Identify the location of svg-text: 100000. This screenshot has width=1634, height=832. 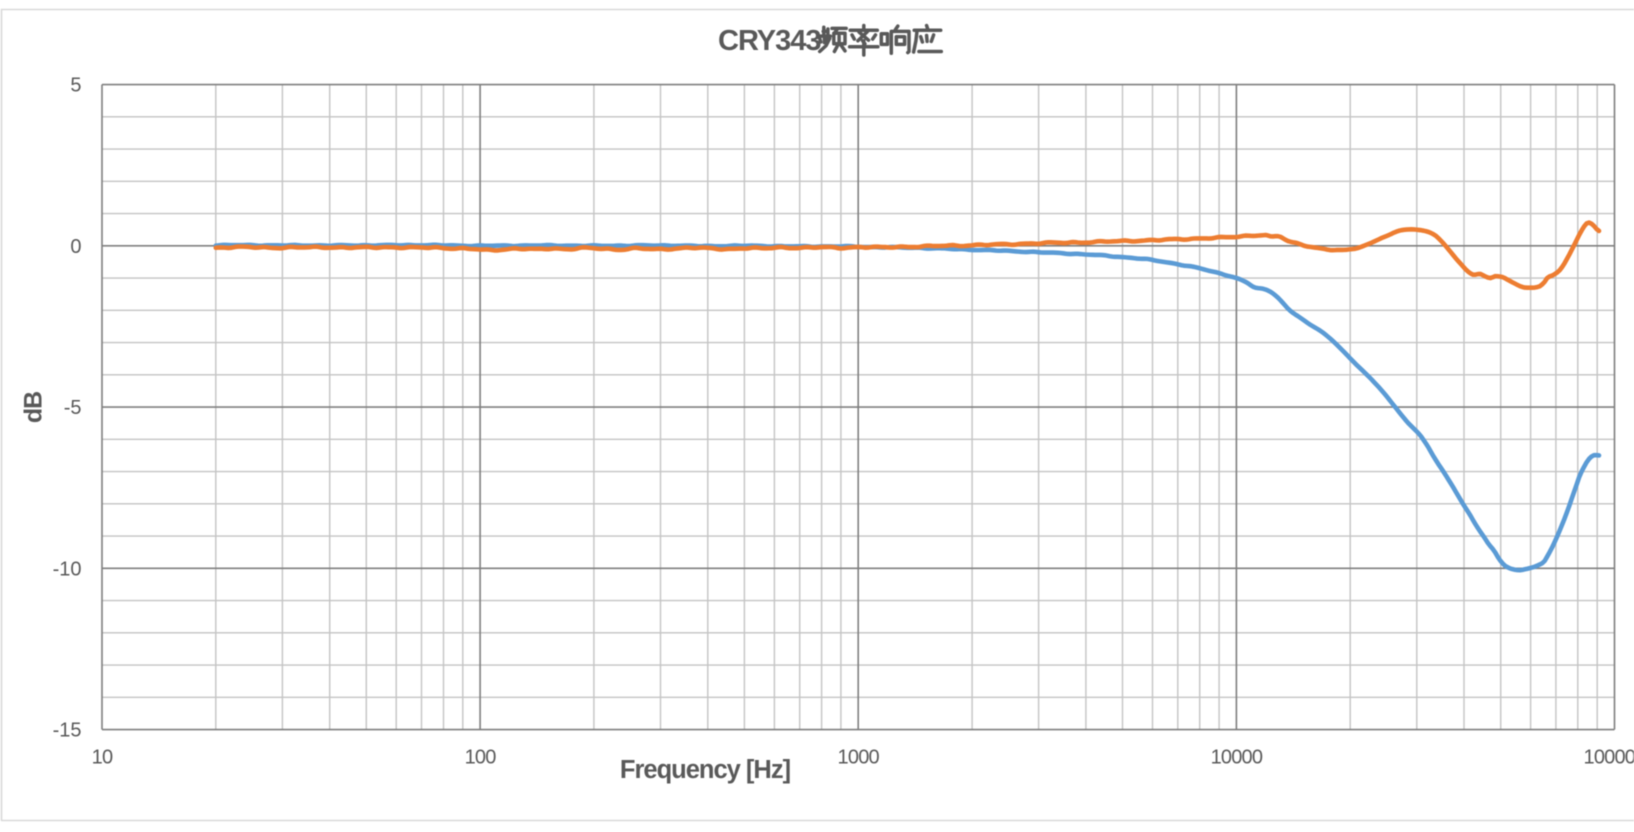
(1609, 758).